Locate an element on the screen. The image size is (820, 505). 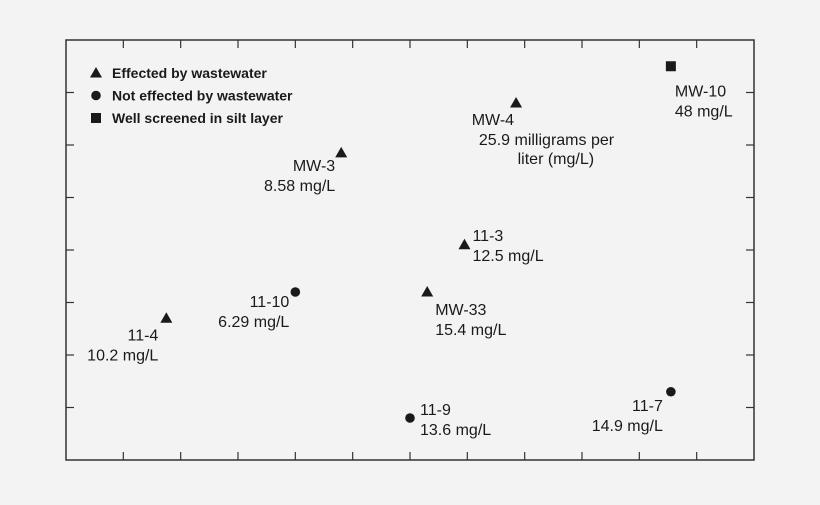
point-value: 6.29 mg/L is located at coordinates (253, 322).